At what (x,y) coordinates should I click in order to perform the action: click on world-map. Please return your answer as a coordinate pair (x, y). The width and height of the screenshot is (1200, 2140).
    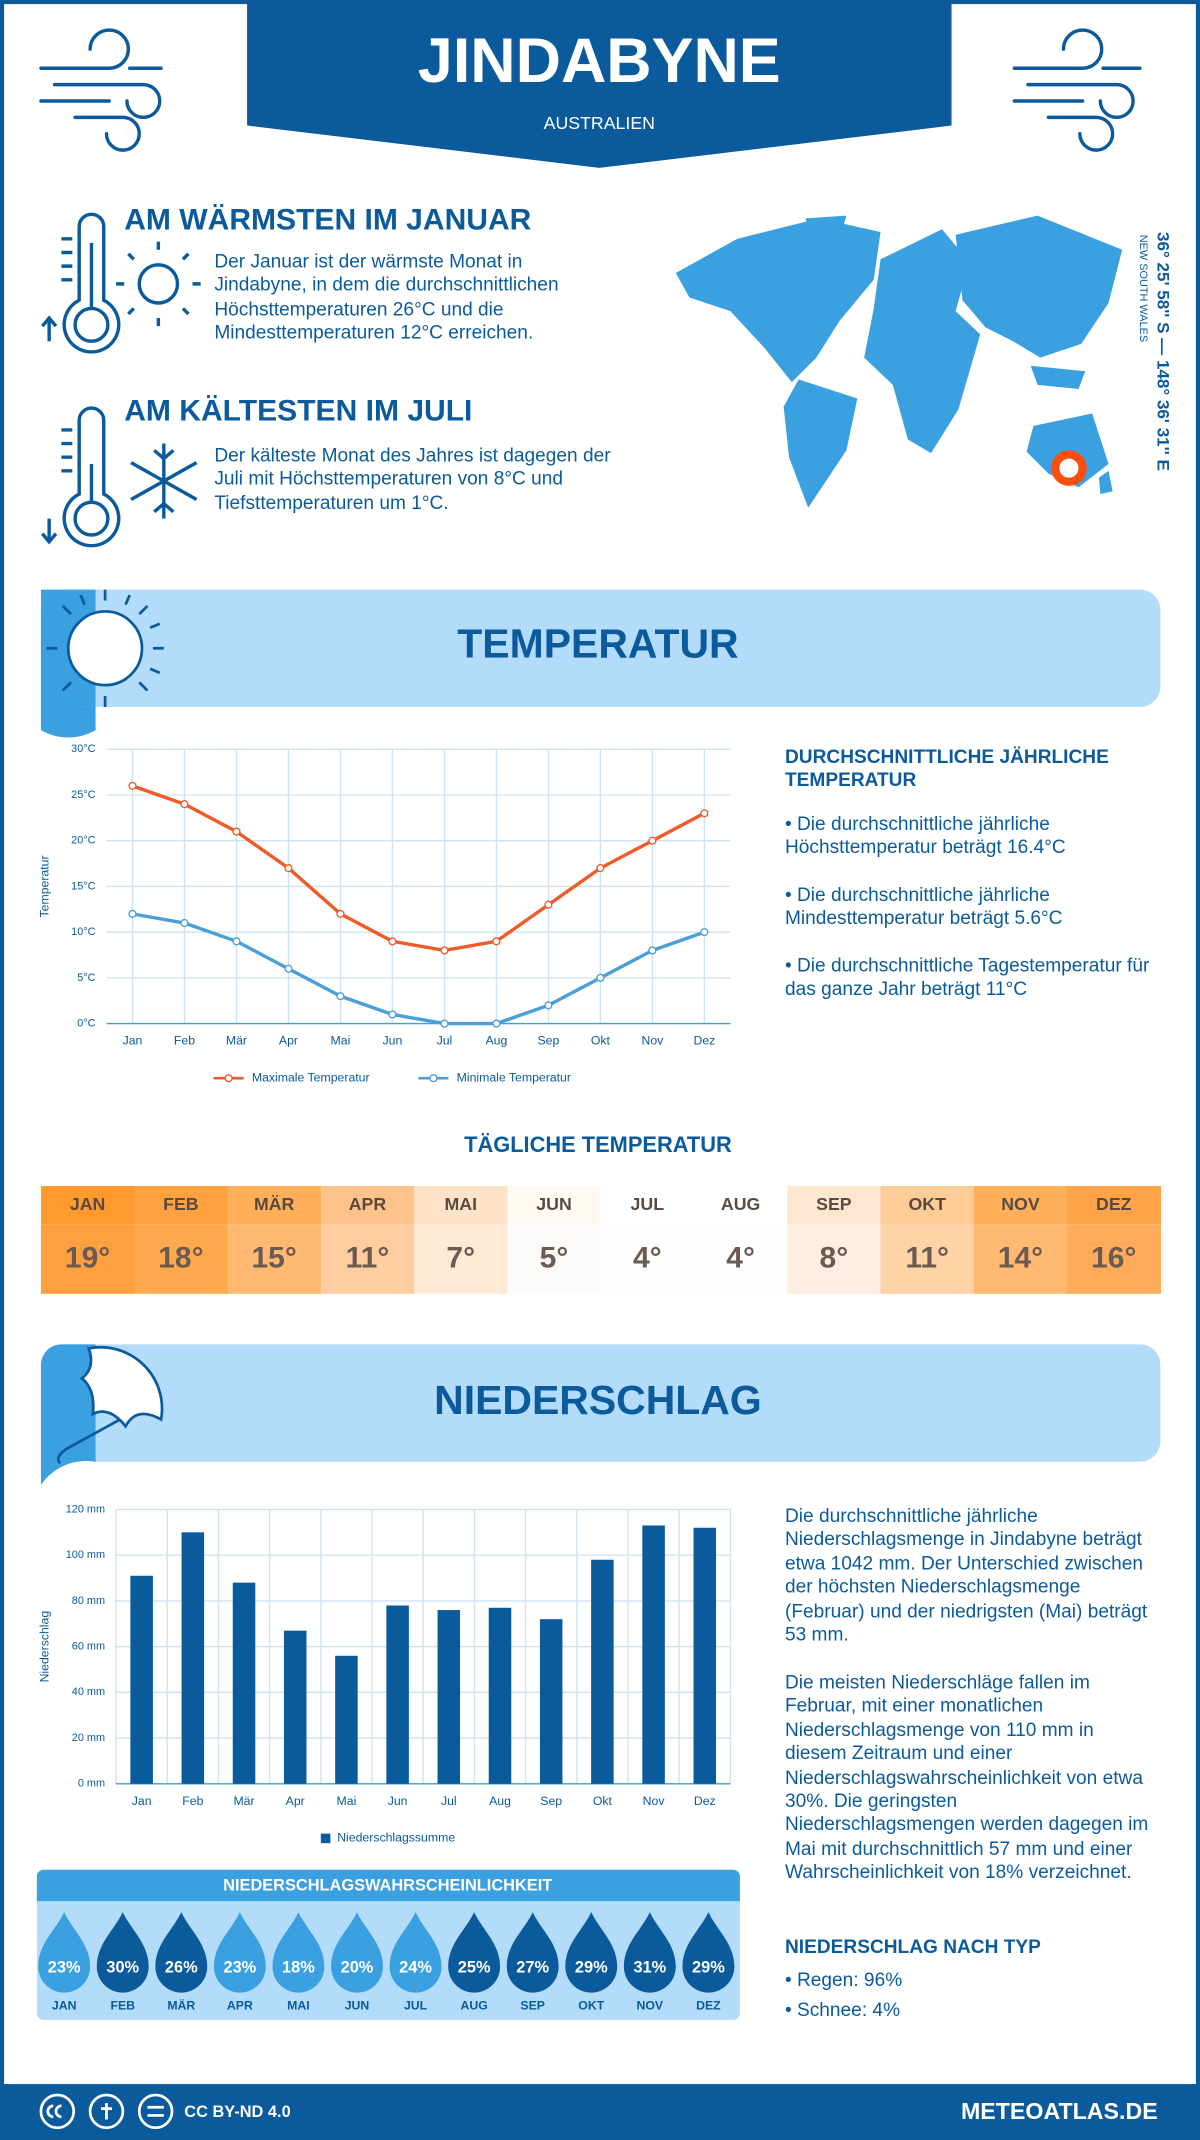
    Looking at the image, I should click on (899, 361).